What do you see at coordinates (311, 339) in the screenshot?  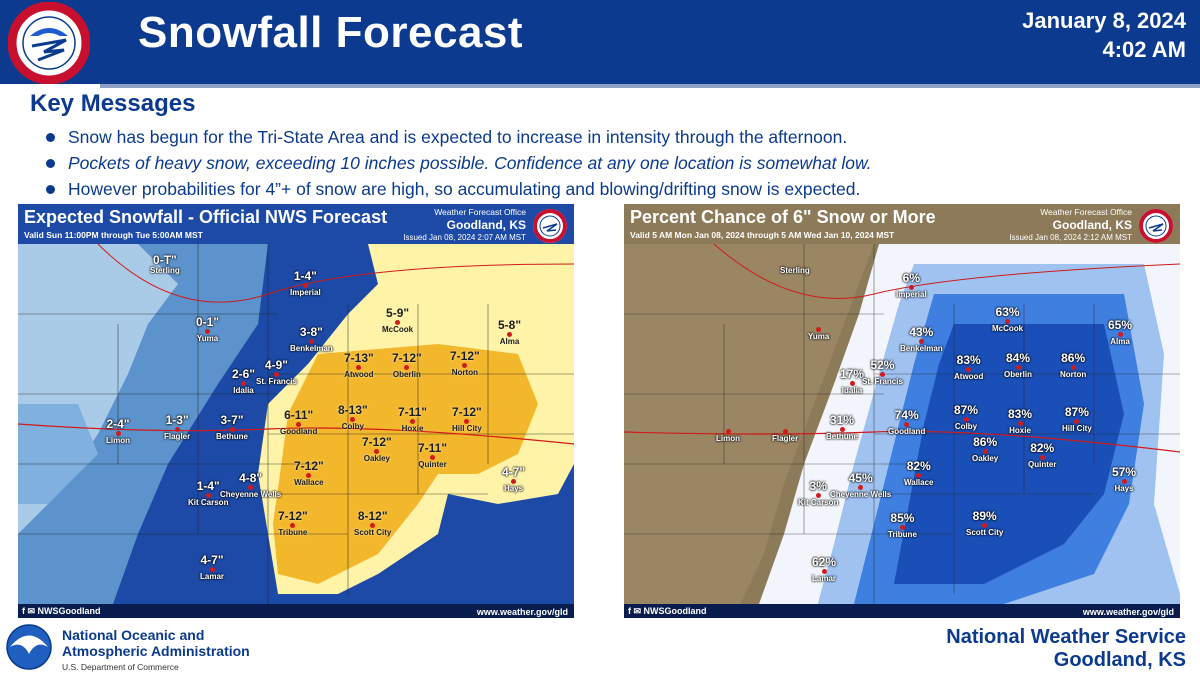 I see `map-location: 3-8" Benkelman` at bounding box center [311, 339].